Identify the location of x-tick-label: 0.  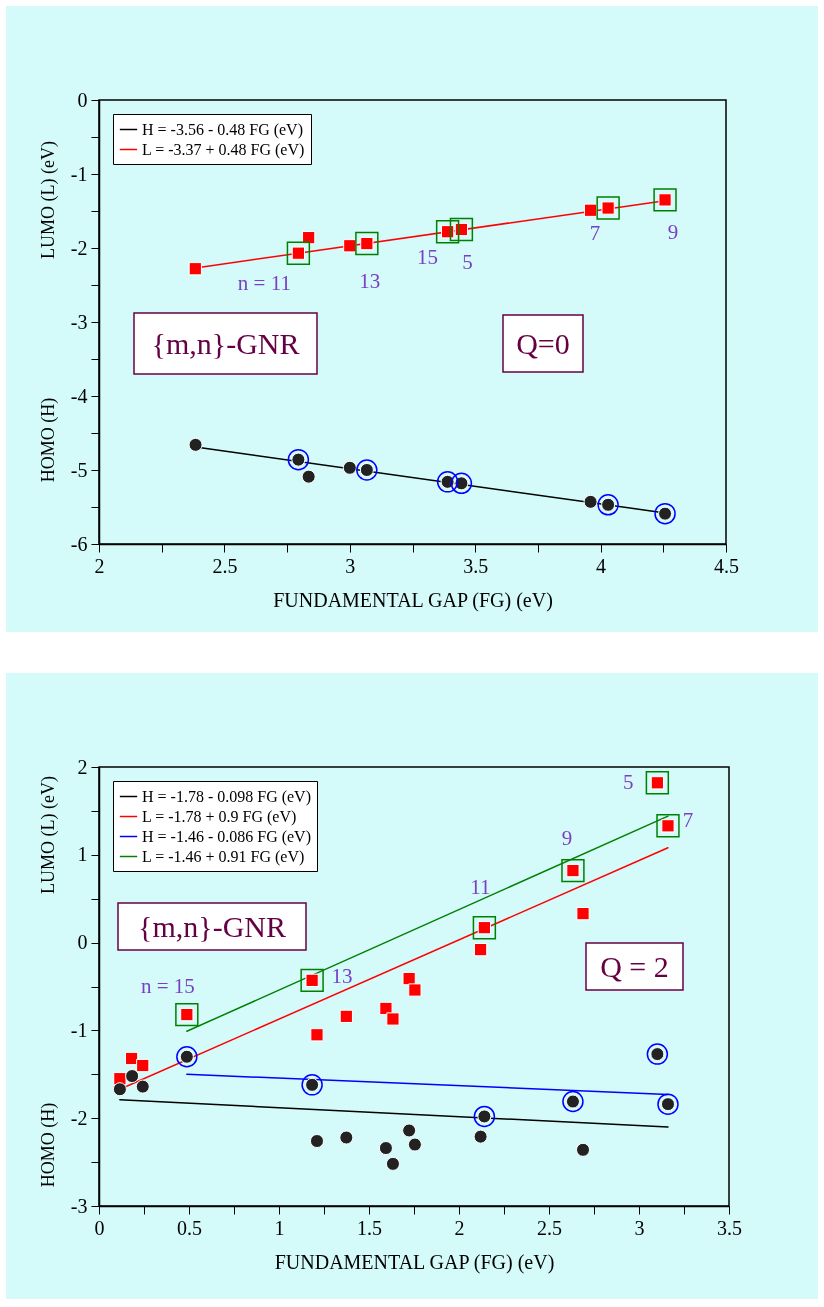
(99, 1227).